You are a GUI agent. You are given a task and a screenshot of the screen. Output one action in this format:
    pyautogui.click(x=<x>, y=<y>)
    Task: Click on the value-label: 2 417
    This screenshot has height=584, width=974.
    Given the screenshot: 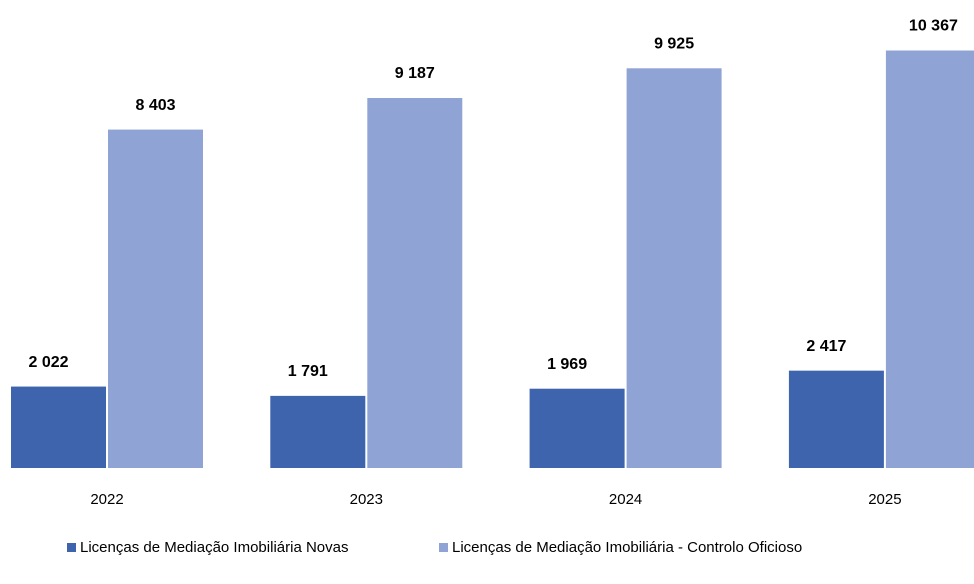 What is the action you would take?
    pyautogui.click(x=826, y=346)
    